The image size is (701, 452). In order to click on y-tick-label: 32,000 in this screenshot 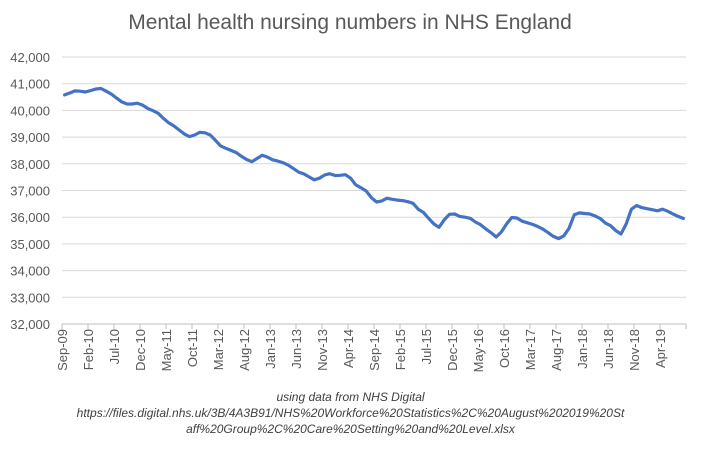, I will do `click(30, 324)`.